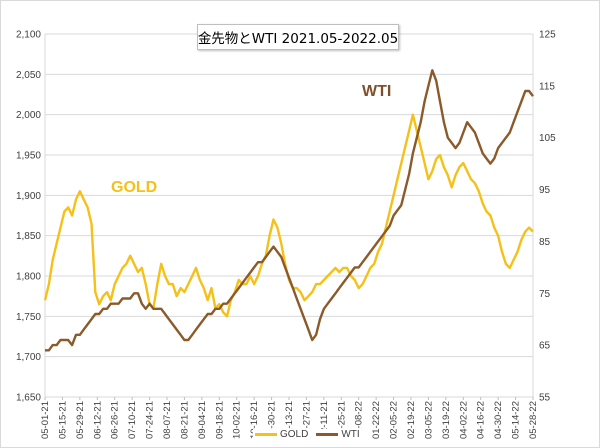  I want to click on x-tick-label: 06-26-21, so click(115, 420).